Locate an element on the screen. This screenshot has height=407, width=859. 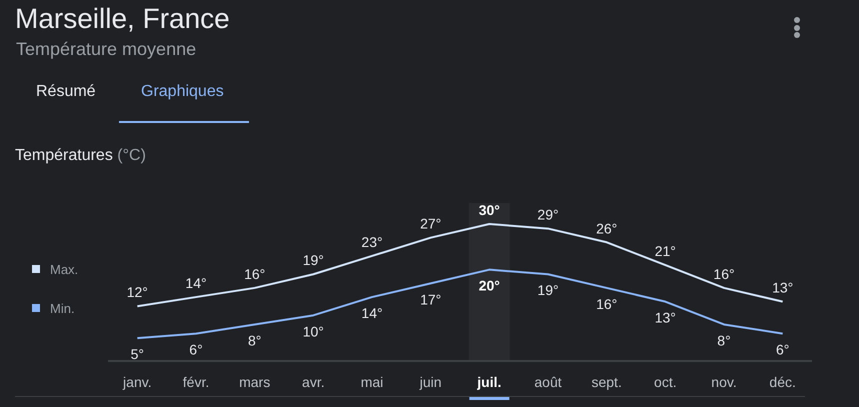
text: Résumé is located at coordinates (66, 92).